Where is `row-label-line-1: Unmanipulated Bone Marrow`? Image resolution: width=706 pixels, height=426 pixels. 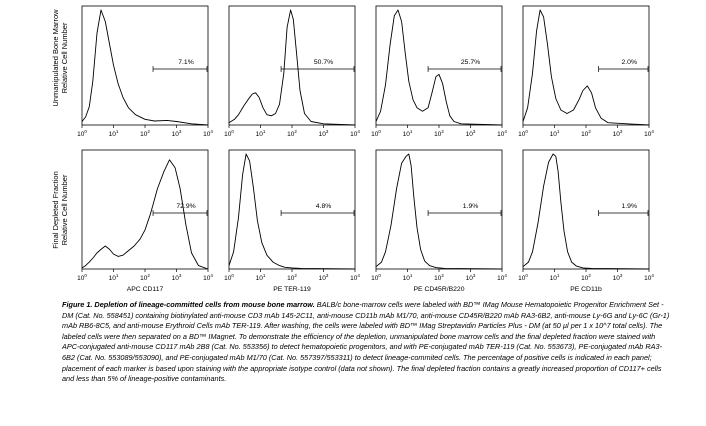 row-label-line-1: Unmanipulated Bone Marrow is located at coordinates (55, 58).